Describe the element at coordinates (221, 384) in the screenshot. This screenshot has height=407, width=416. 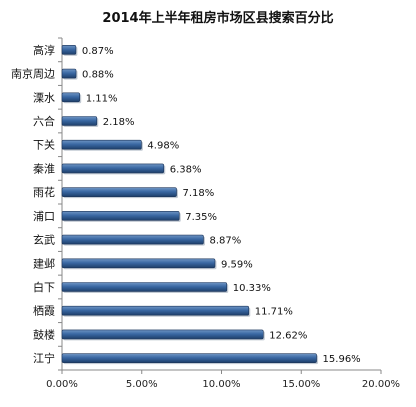
I see `x-tick-label: 10.00%` at that location.